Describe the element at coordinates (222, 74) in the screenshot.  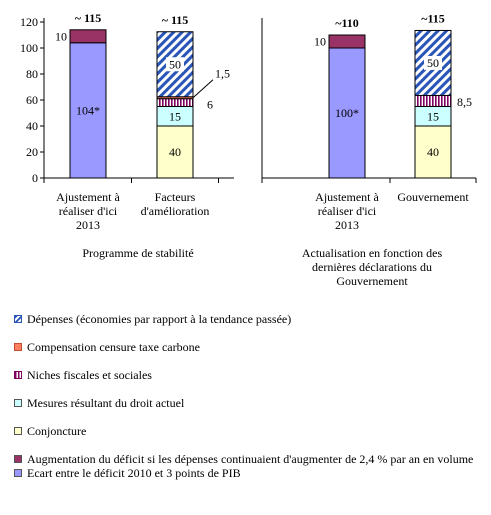
I see `data-label-compensation: 1,5` at that location.